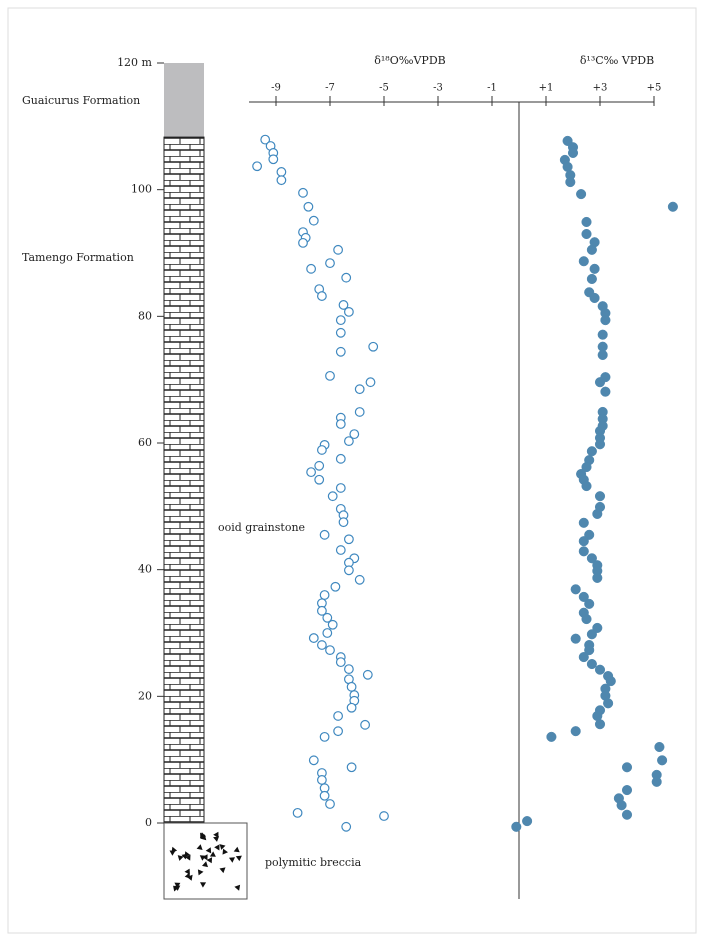 This screenshot has height=946, width=704. I want to click on formation-label: Tamengo Formation, so click(78, 257).